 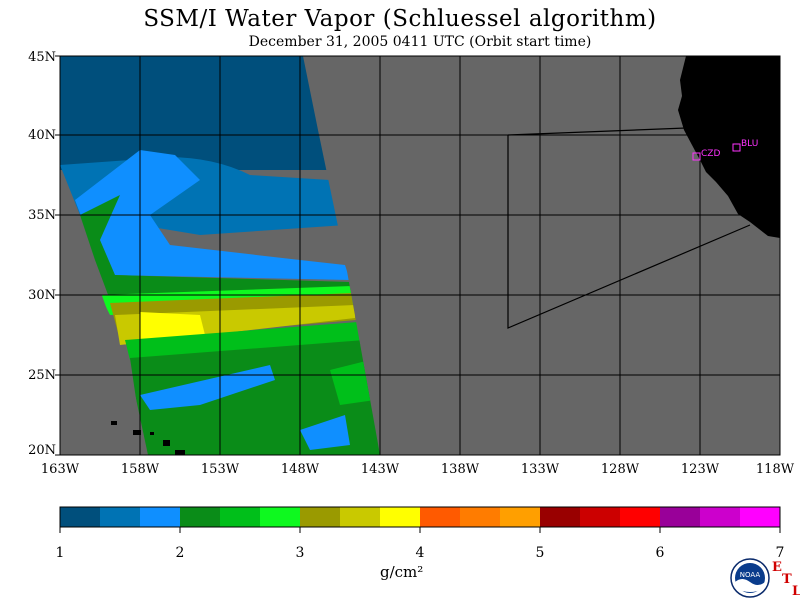 What do you see at coordinates (696, 156) in the screenshot?
I see `site-czd-marker` at bounding box center [696, 156].